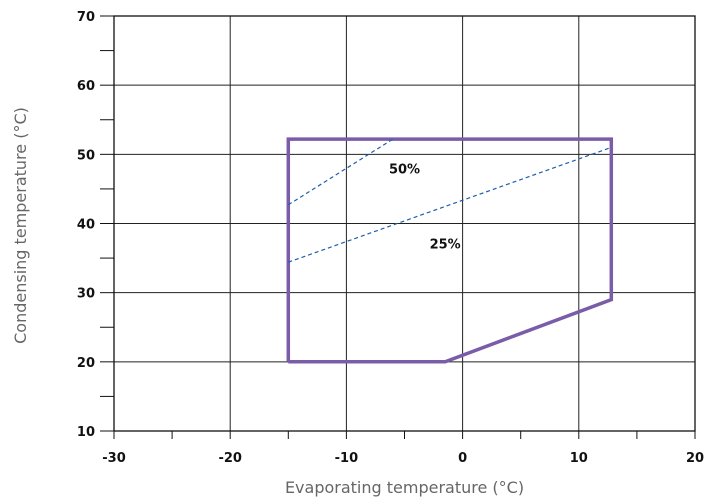  Describe the element at coordinates (445, 244) in the screenshot. I see `region-label: 25%` at that location.